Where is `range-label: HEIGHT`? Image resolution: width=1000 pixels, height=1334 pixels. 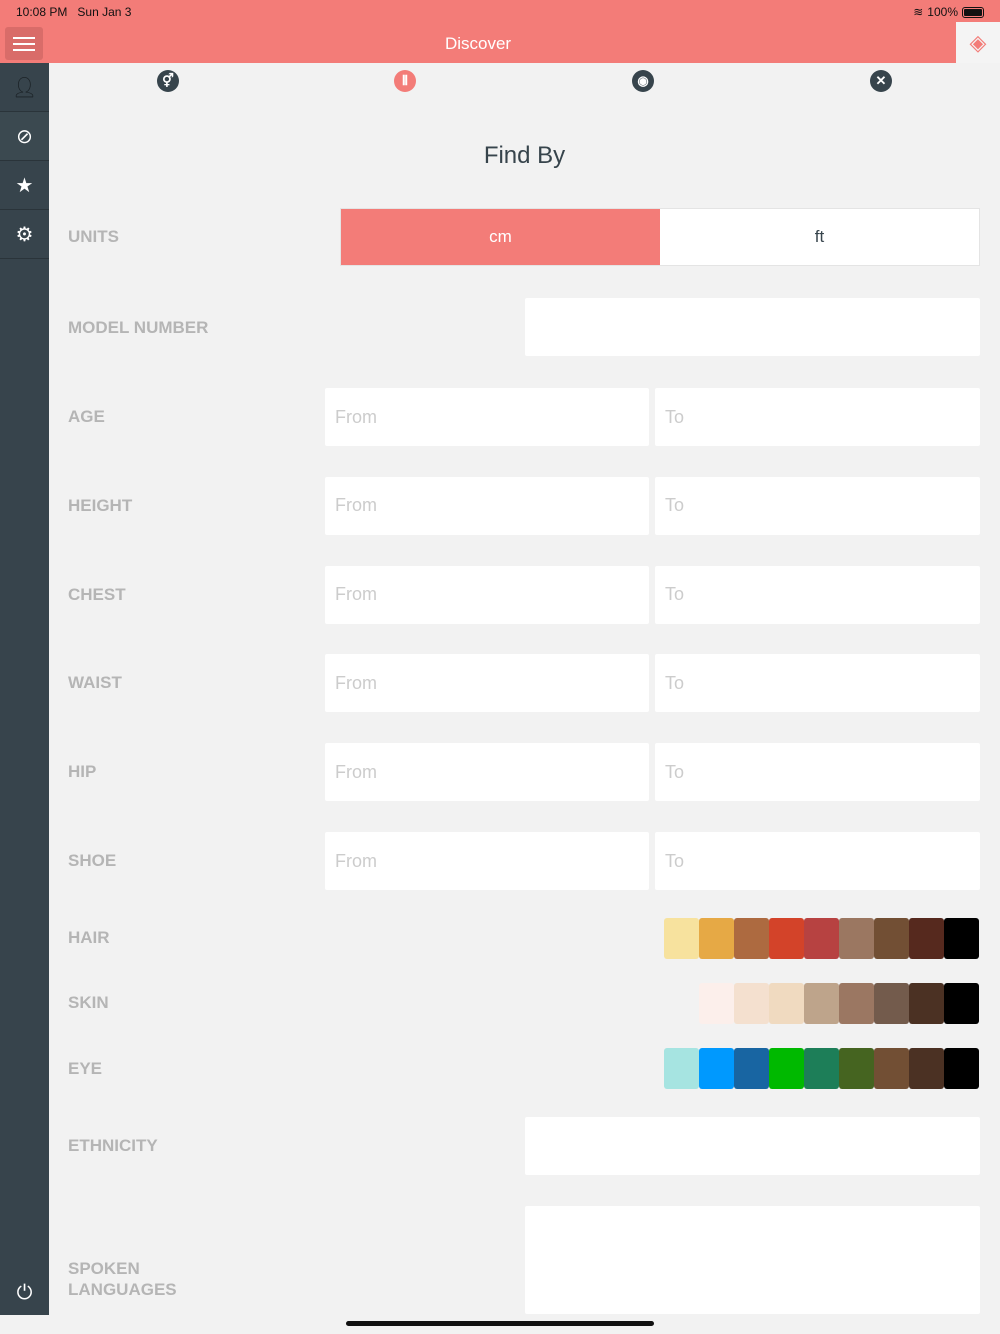 range-label: HEIGHT is located at coordinates (100, 505).